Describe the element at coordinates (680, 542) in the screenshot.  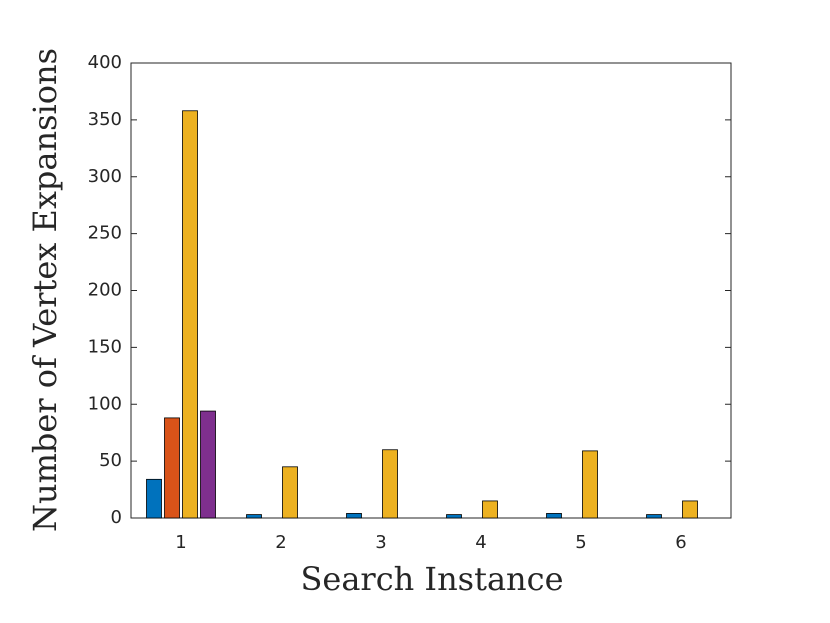
I see `x-tick-label: 6` at that location.